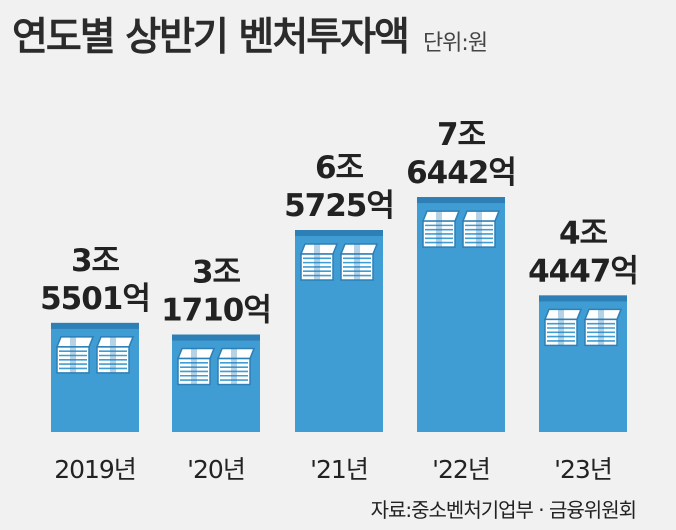  I want to click on x-tick-label: '21년, so click(339, 469).